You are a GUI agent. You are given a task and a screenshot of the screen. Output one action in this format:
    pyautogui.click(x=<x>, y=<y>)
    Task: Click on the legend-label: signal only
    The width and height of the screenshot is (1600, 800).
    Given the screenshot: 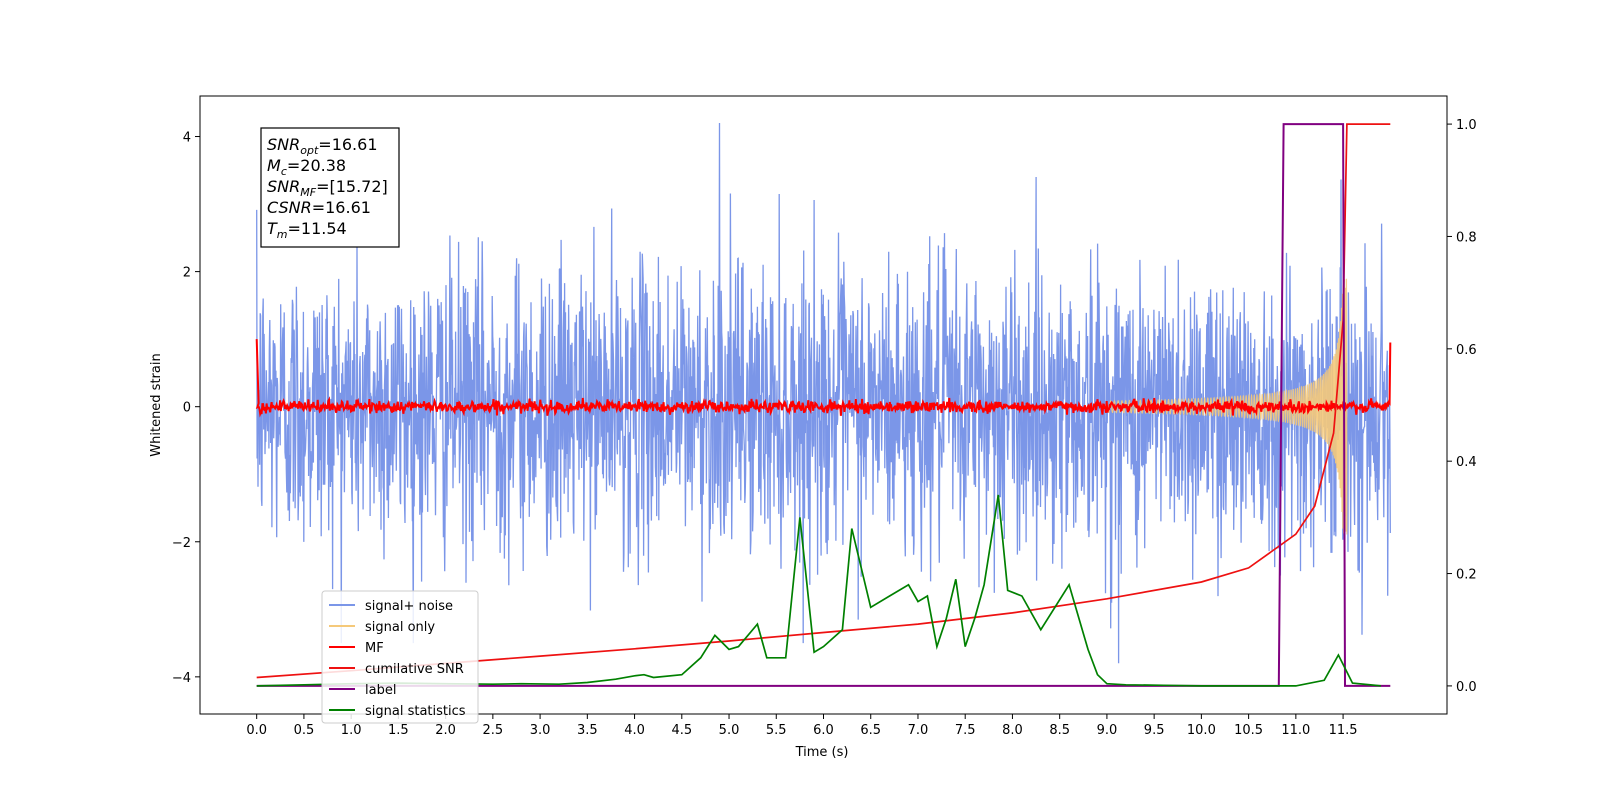 What is the action you would take?
    pyautogui.click(x=400, y=627)
    